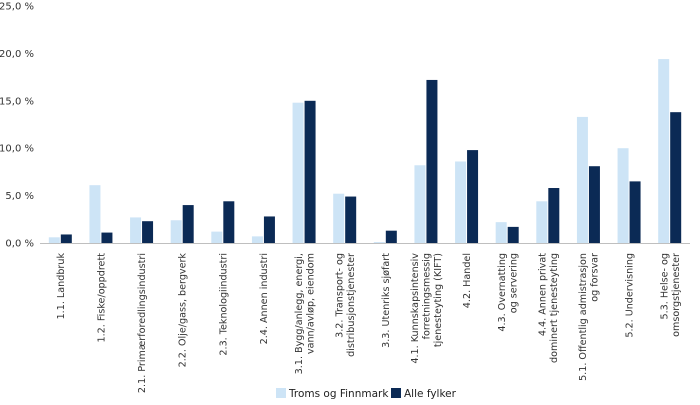  What do you see at coordinates (264, 298) in the screenshot?
I see `category-label: 2.4. Annen industri` at bounding box center [264, 298].